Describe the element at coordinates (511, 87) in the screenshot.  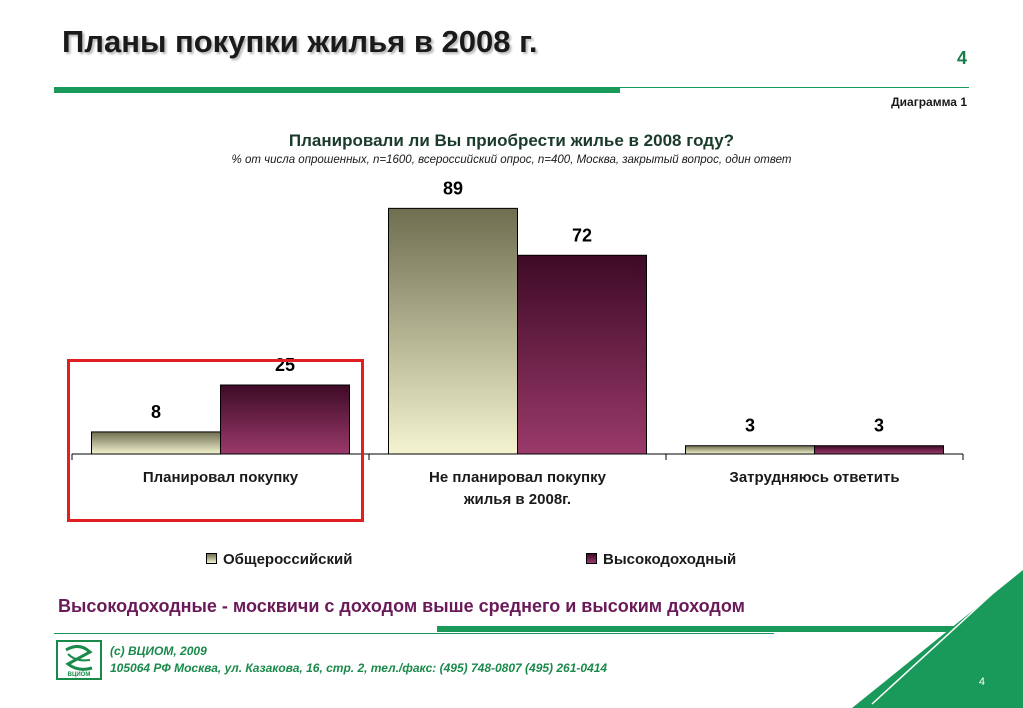
I see `header-divider-thin` at that location.